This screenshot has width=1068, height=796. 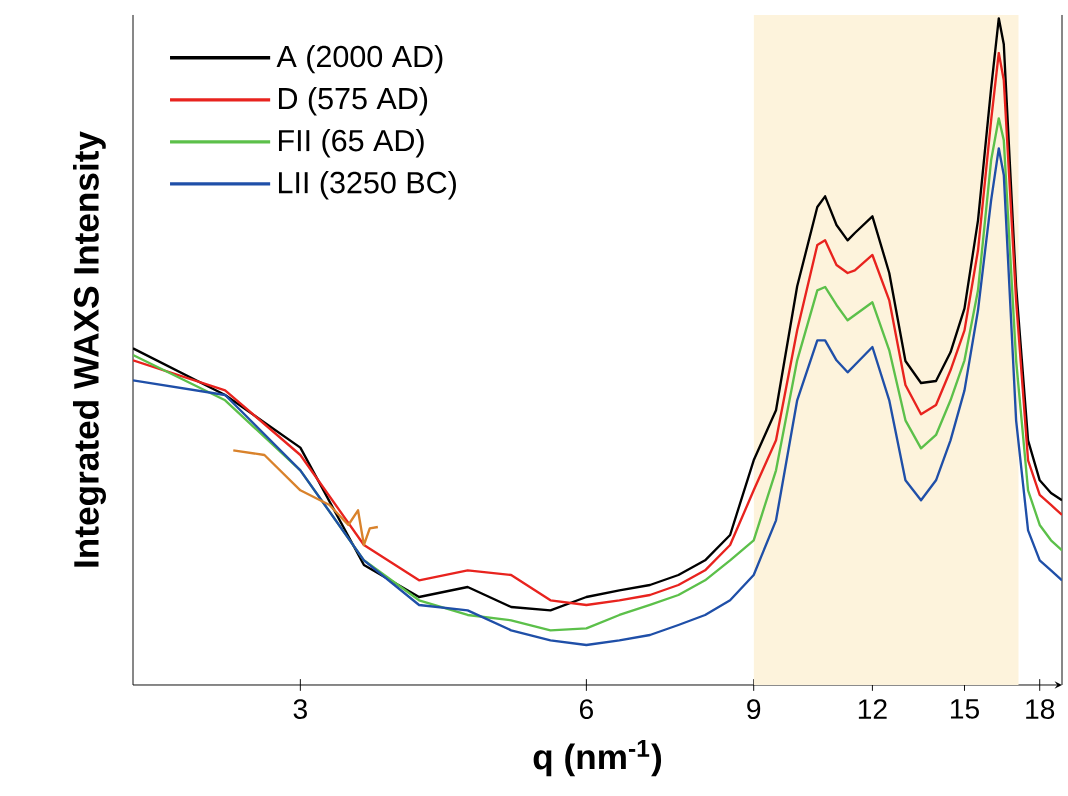 I want to click on x-axis-title: q (nm$^{-1}$), so click(x=597, y=758).